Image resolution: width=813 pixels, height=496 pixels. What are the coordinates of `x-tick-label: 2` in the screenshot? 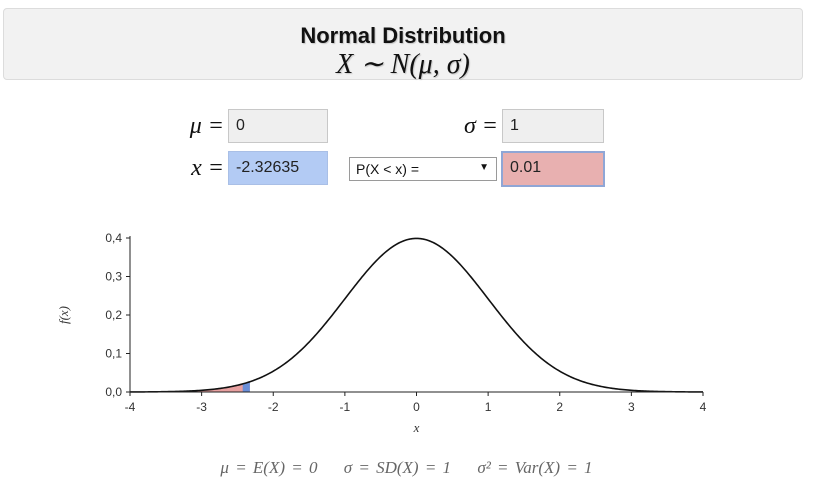 It's located at (559, 407).